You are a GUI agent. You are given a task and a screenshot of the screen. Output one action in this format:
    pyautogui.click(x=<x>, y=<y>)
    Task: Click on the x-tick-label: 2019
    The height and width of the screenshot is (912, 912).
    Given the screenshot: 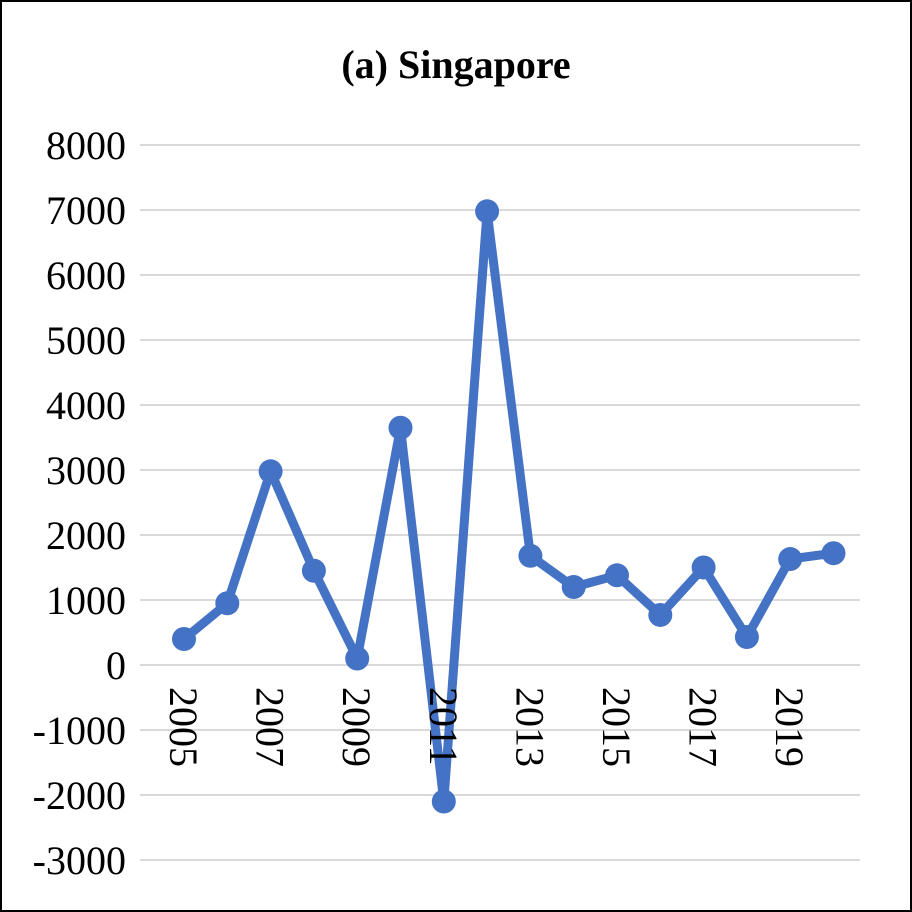 What is the action you would take?
    pyautogui.click(x=789, y=727)
    